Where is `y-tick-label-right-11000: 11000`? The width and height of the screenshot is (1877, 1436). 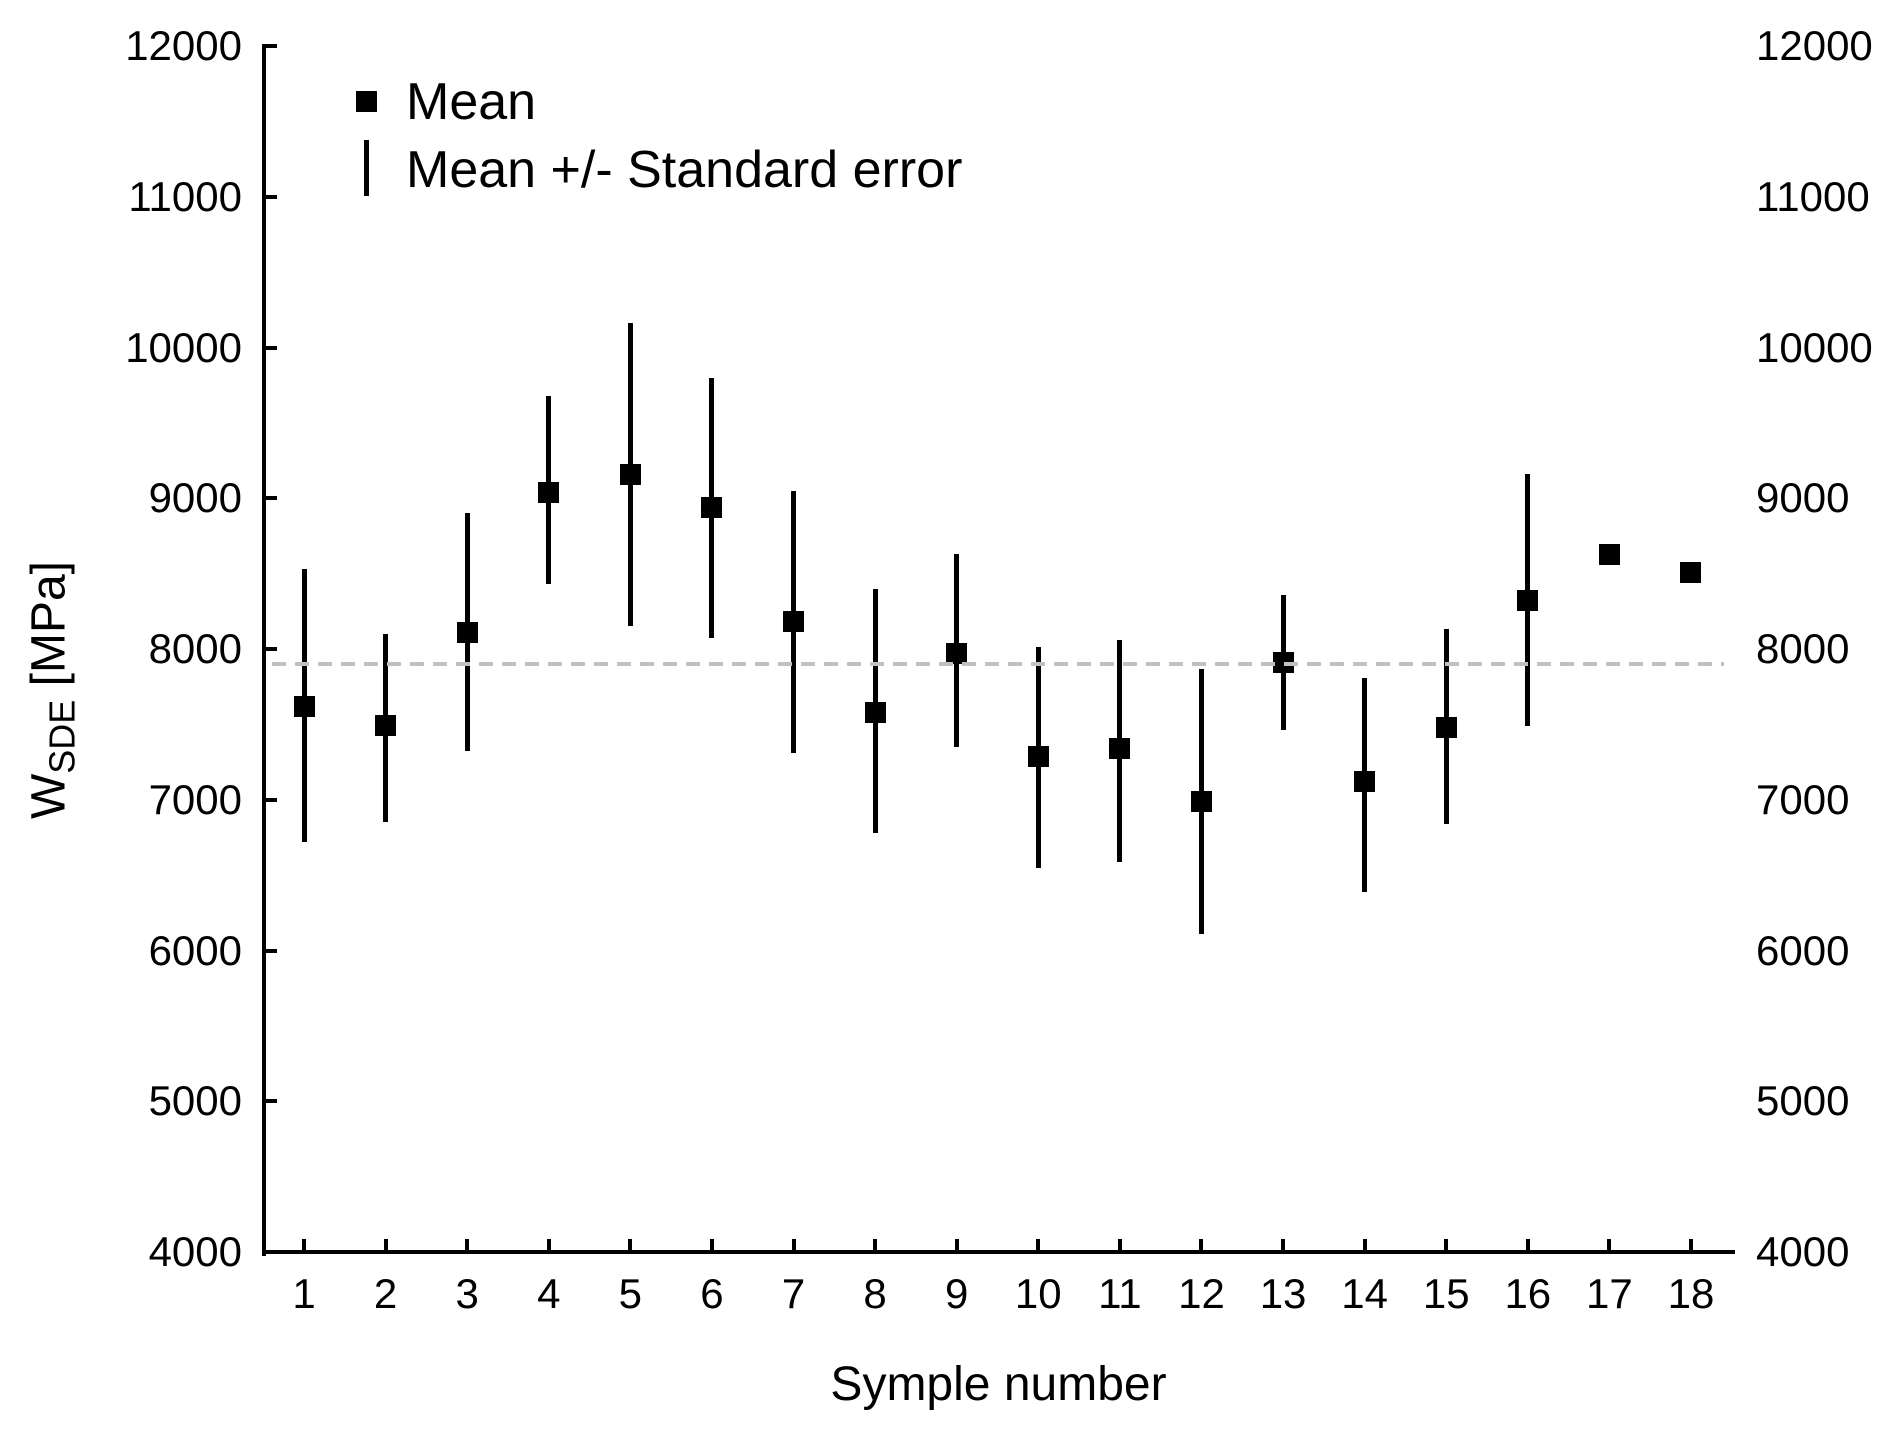 y-tick-label-right-11000: 11000 is located at coordinates (1813, 196).